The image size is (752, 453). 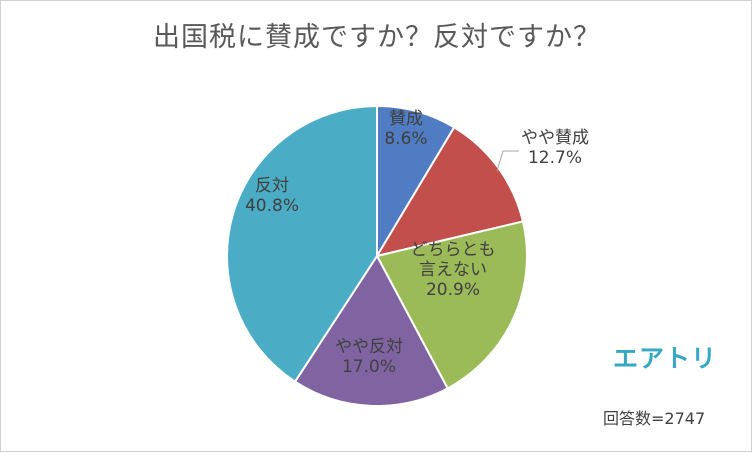 I want to click on slice-label-3: どちらとも言えない 20.9%, so click(x=453, y=270).